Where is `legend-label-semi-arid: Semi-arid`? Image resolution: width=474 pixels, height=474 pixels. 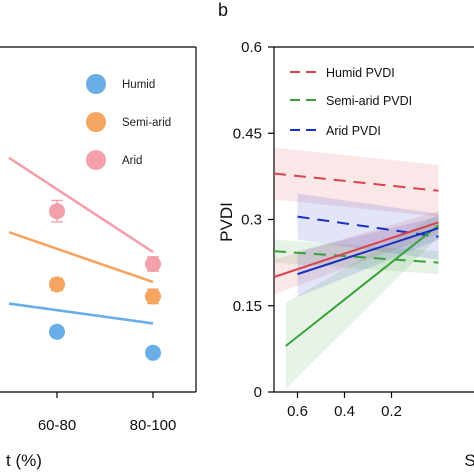
legend-label-semi-arid: Semi-arid is located at coordinates (146, 123).